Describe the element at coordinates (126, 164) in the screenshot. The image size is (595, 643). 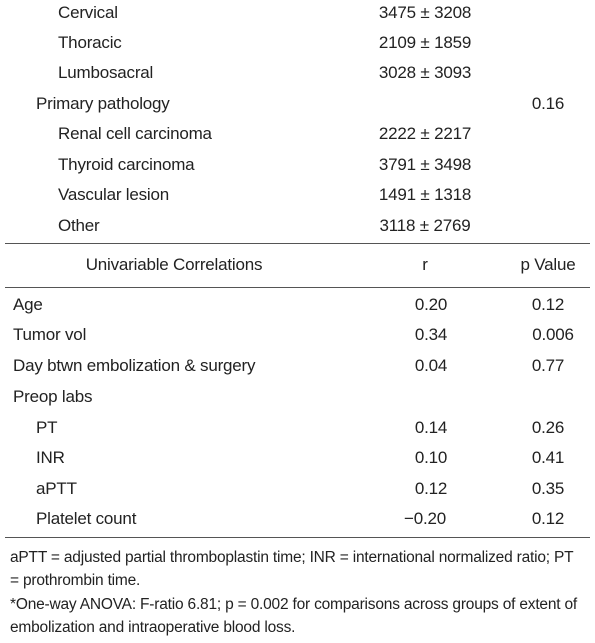
I see `row-label: Thyroid carcinoma` at that location.